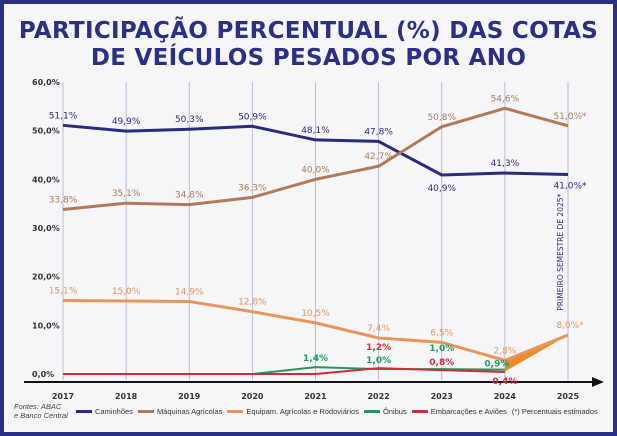  What do you see at coordinates (126, 396) in the screenshot?
I see `x-tick-label: 2018` at bounding box center [126, 396].